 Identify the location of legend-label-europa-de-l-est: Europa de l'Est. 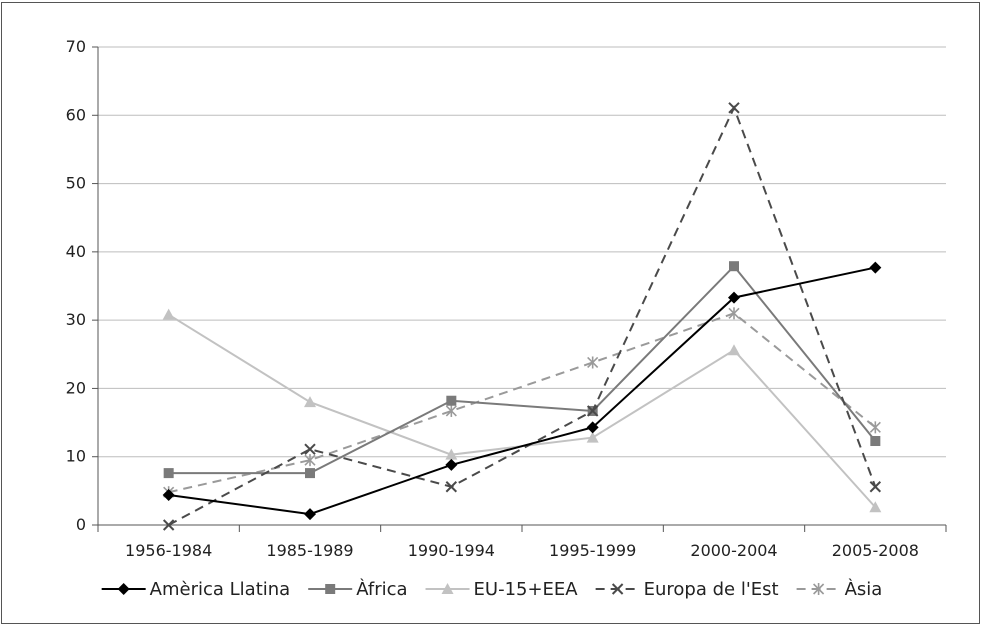
(711, 589).